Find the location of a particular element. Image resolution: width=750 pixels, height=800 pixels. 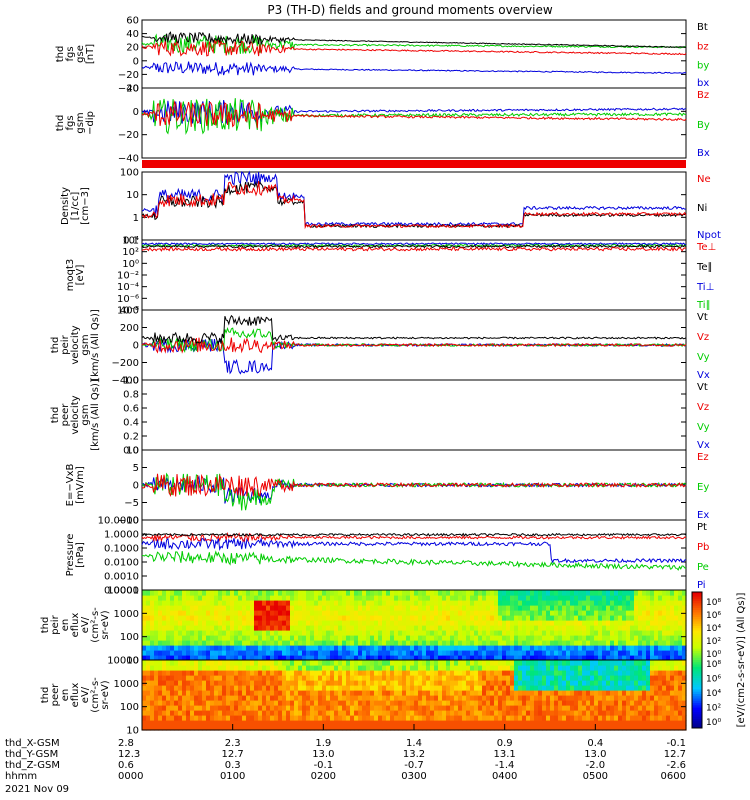

y-axis-label: (cm²-s- is located at coordinates (95, 695).